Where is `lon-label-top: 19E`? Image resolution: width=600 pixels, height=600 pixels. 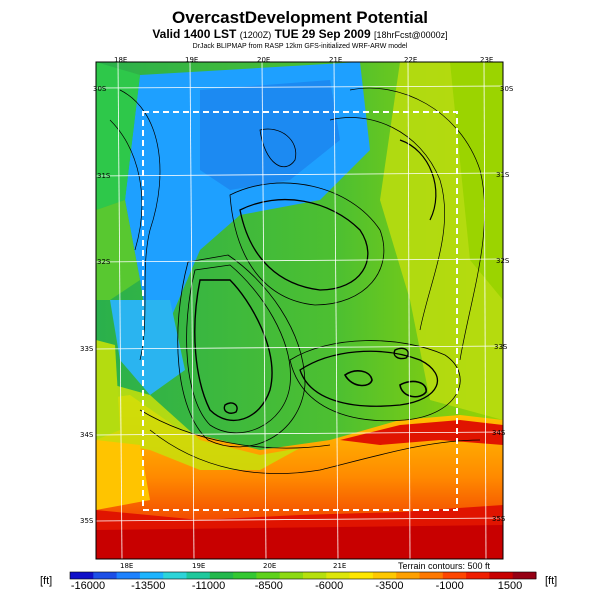
lon-label-top: 19E is located at coordinates (192, 60).